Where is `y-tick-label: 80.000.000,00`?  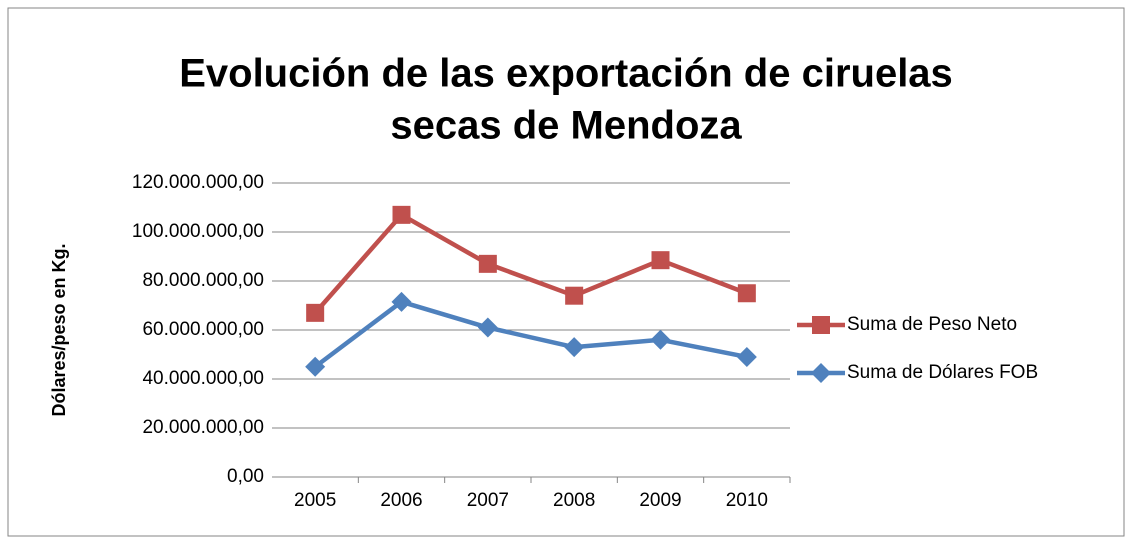 y-tick-label: 80.000.000,00 is located at coordinates (203, 280).